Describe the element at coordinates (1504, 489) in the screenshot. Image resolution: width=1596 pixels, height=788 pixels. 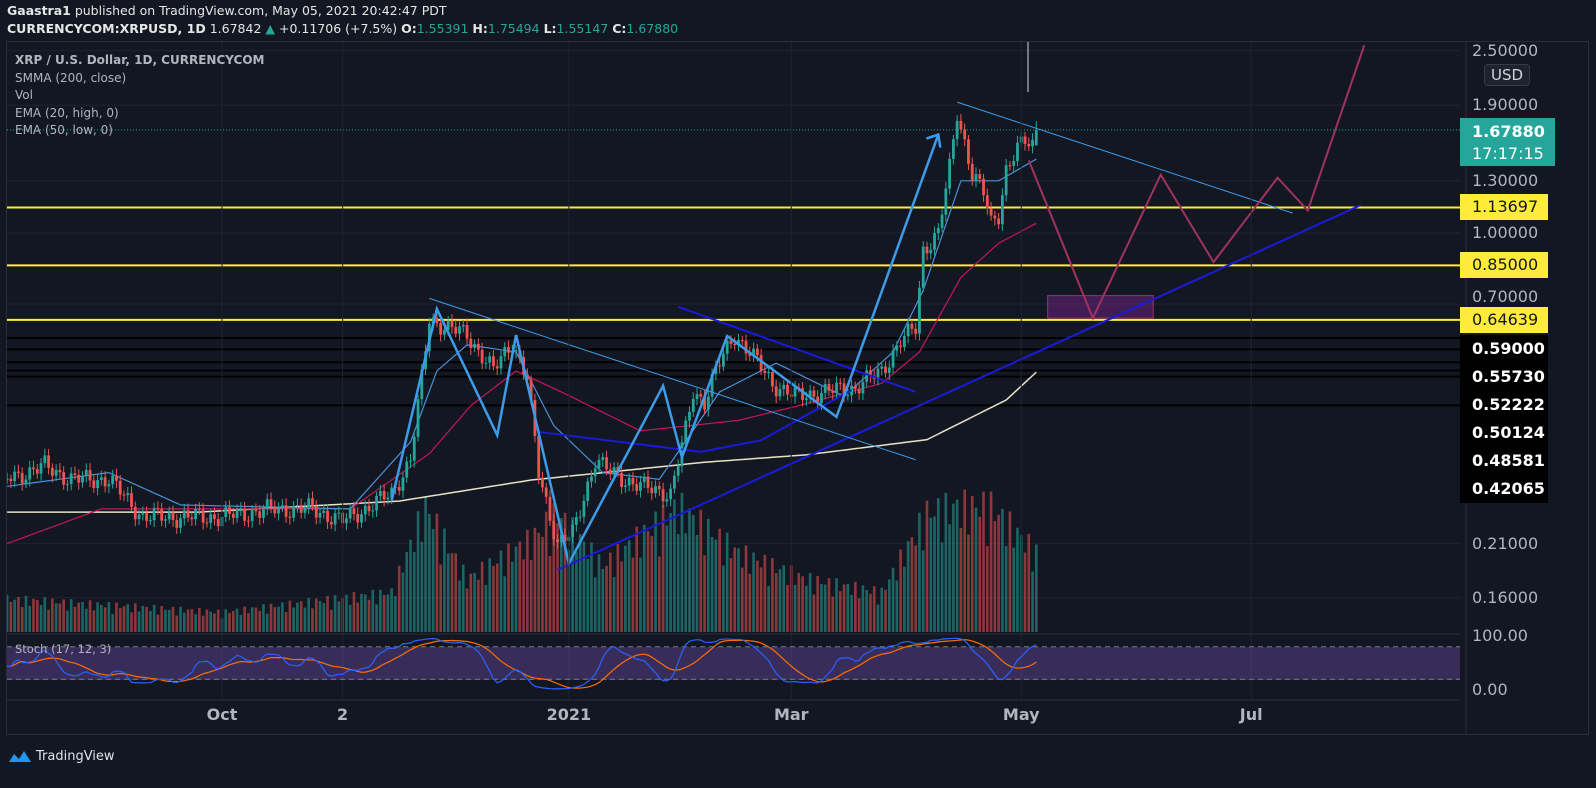
I see `level-label-black: 0.42065` at that location.